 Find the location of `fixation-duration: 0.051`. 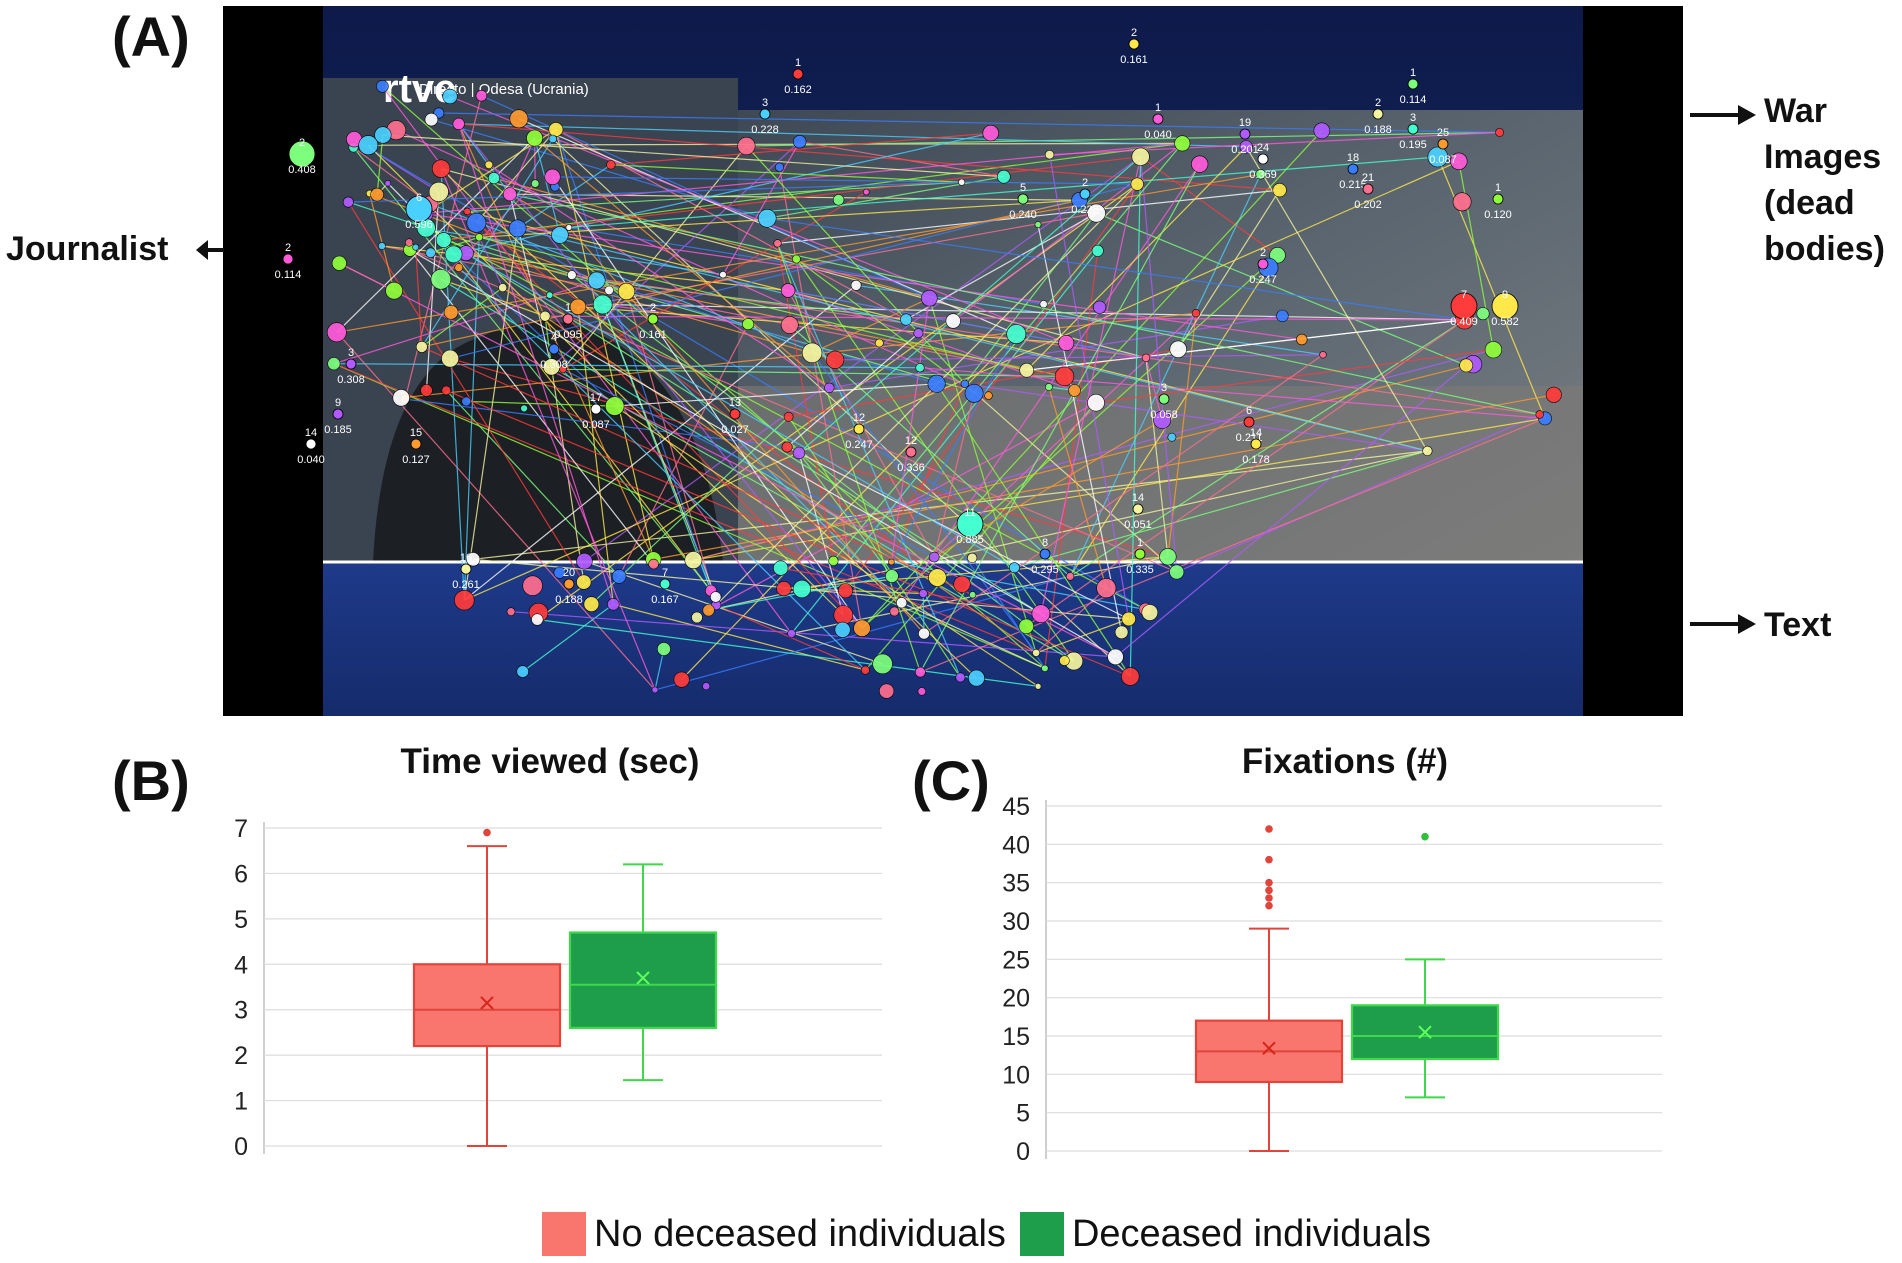

fixation-duration: 0.051 is located at coordinates (1138, 525).